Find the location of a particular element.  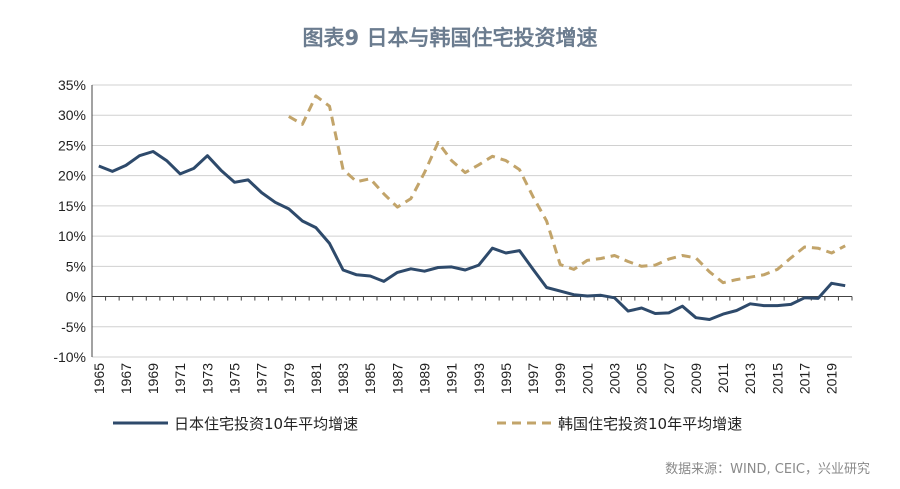

x-tick-label: 1995 is located at coordinates (506, 378).